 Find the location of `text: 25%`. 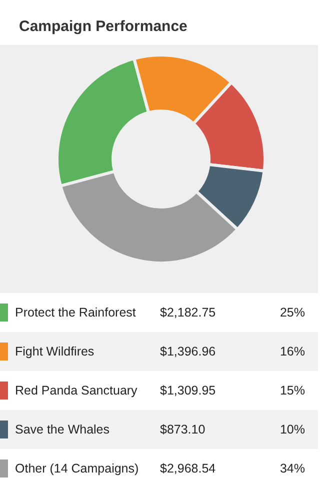

text: 25% is located at coordinates (292, 313).